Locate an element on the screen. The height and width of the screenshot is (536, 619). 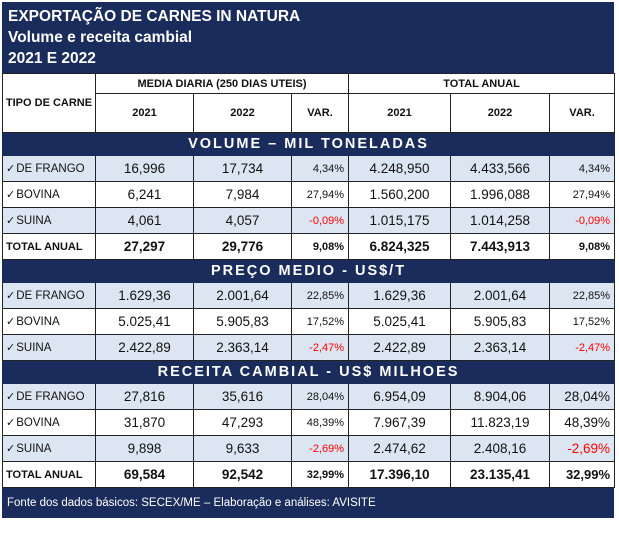
cell-tvar: 28,04% is located at coordinates (582, 396).